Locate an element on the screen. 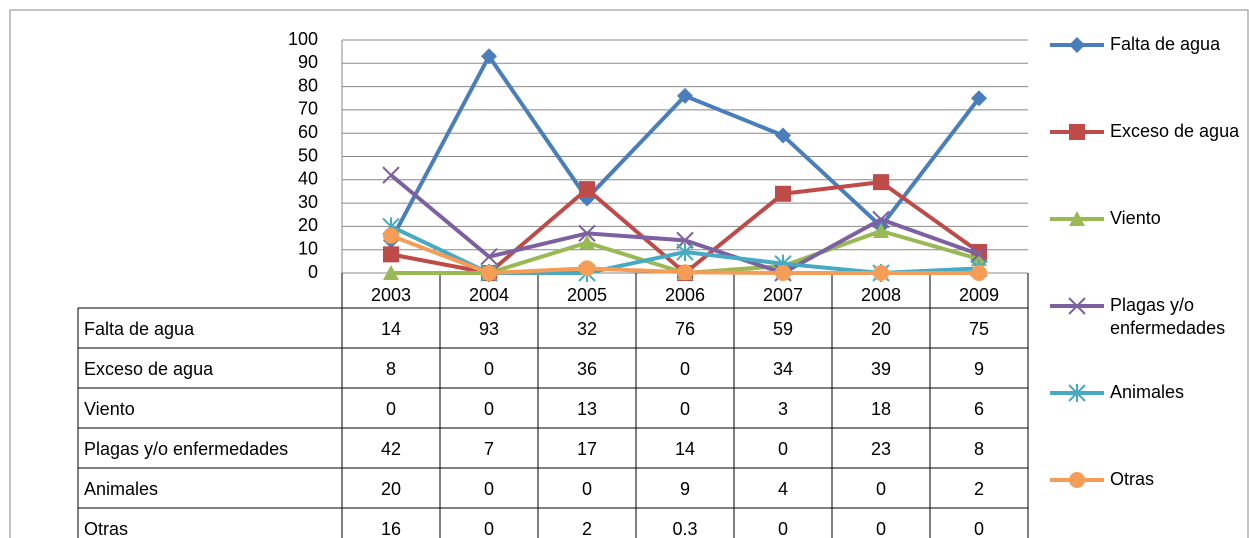 This screenshot has width=1249, height=538. y-tick-label: 60 is located at coordinates (308, 132).